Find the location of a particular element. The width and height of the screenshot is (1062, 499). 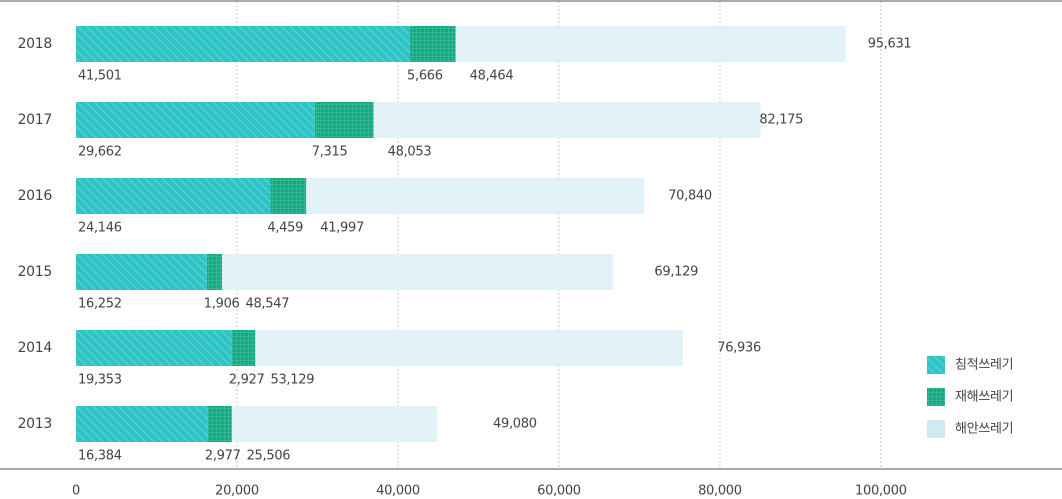

x-tick-label: 80,000 is located at coordinates (720, 491).